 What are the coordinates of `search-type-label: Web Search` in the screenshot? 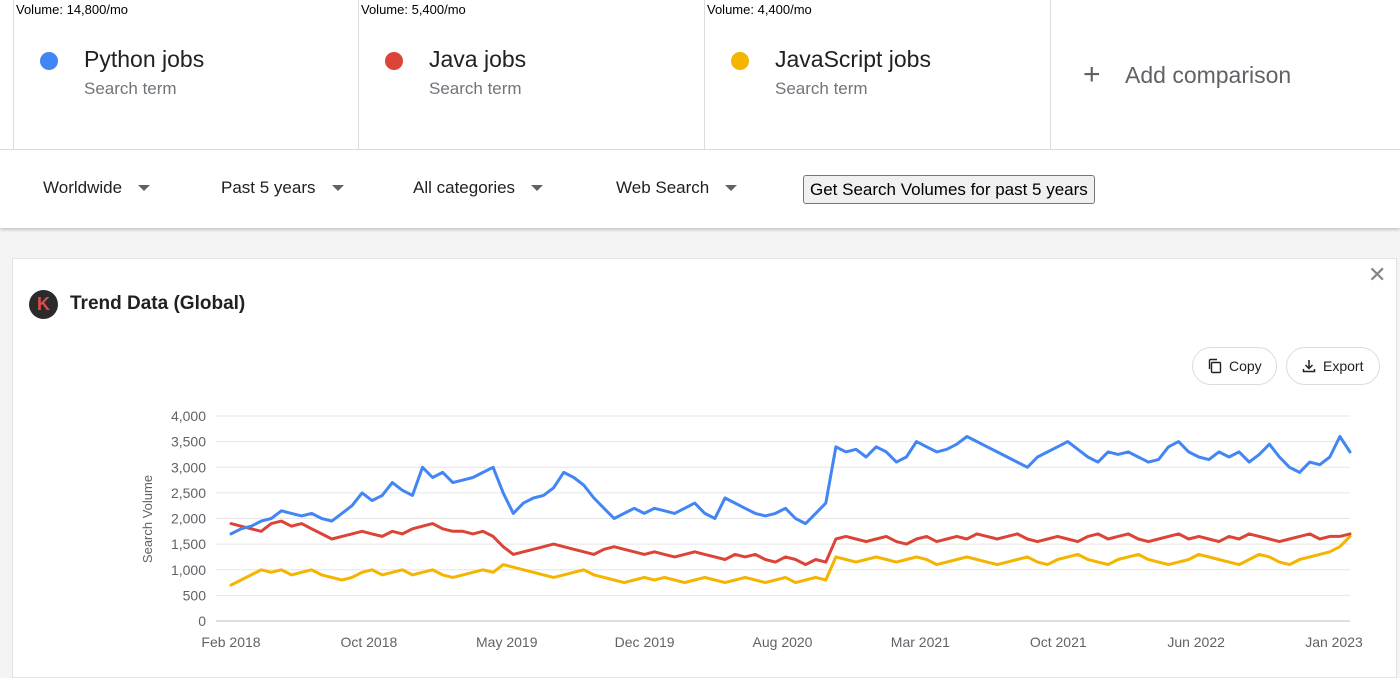 It's located at (663, 187).